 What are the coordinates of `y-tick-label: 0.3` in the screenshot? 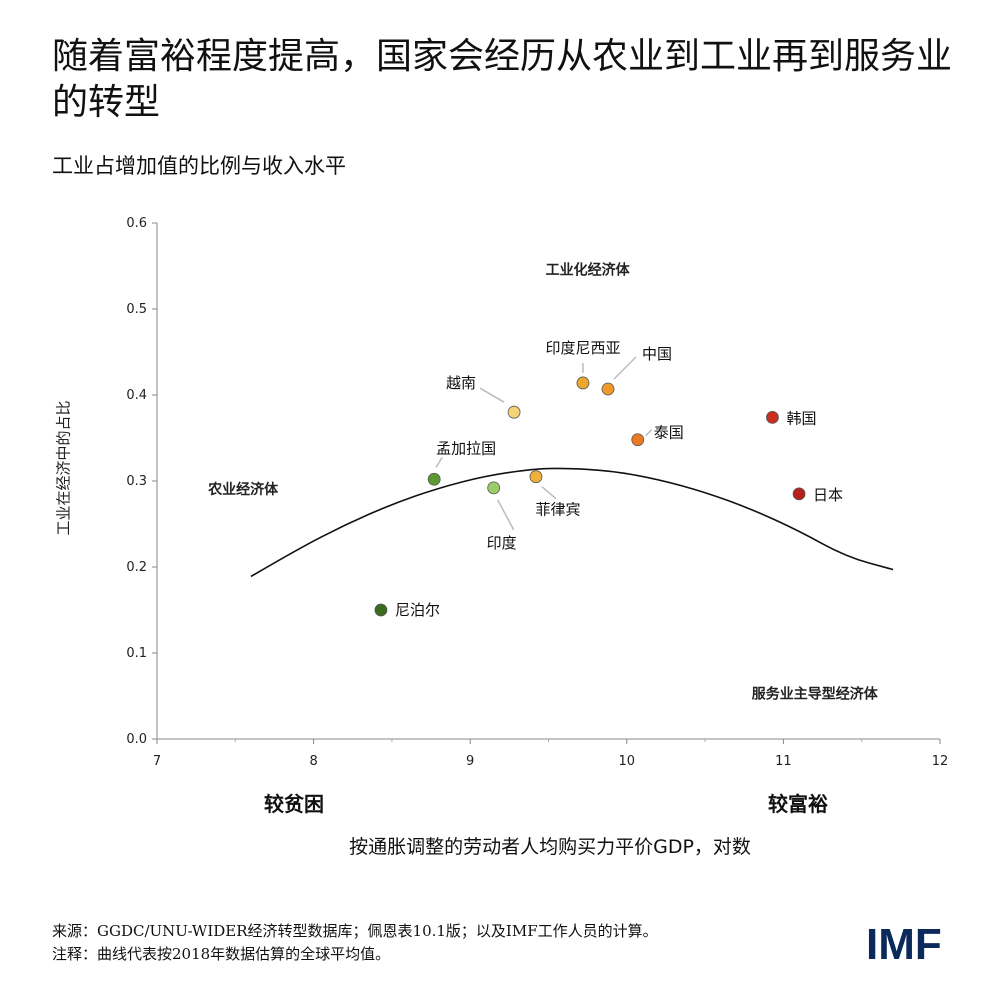 It's located at (136, 481).